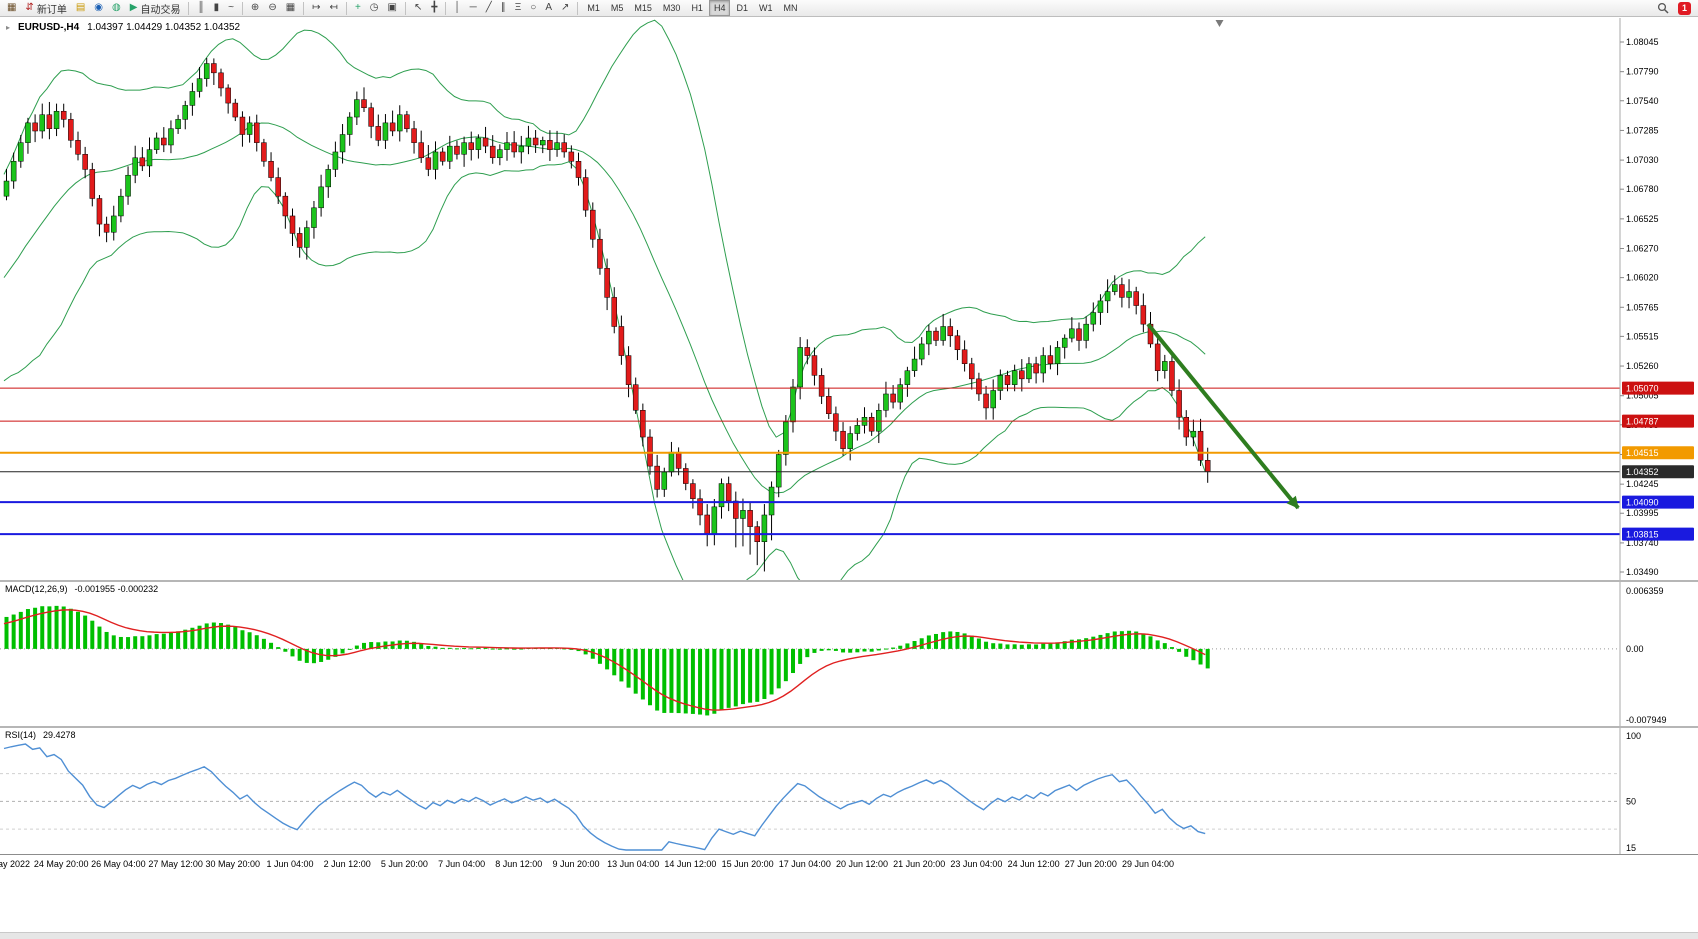  What do you see at coordinates (217, 8) in the screenshot?
I see `candles-chart-button: ▮` at bounding box center [217, 8].